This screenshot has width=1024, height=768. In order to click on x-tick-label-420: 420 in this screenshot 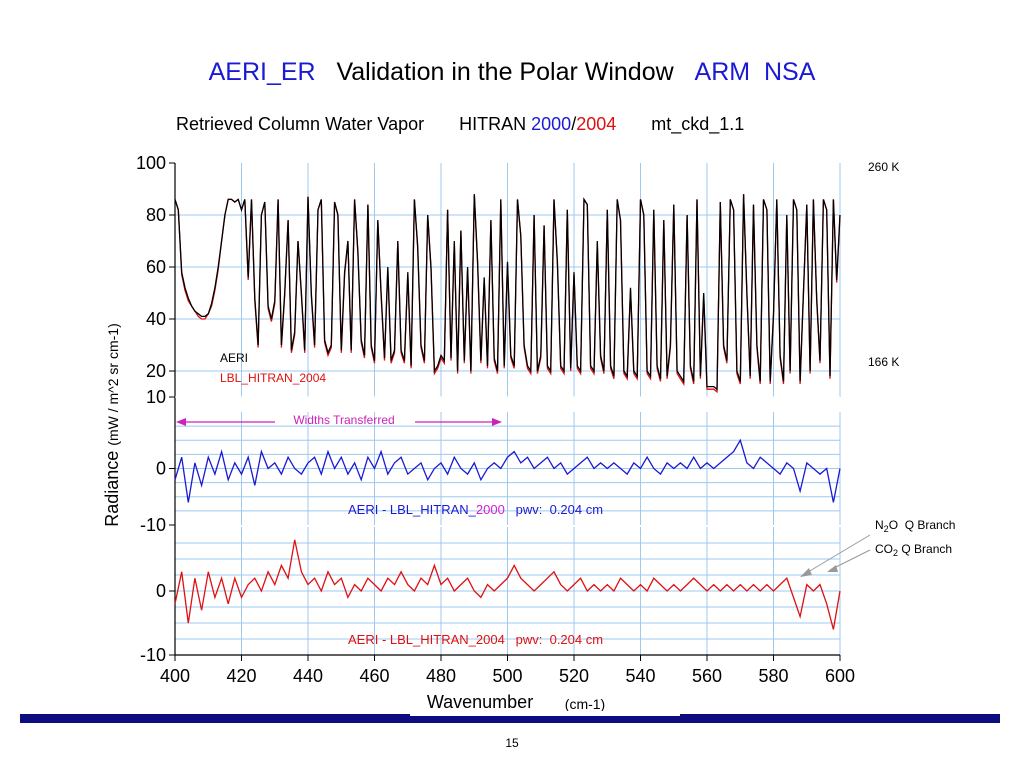, I will do `click(241, 676)`.